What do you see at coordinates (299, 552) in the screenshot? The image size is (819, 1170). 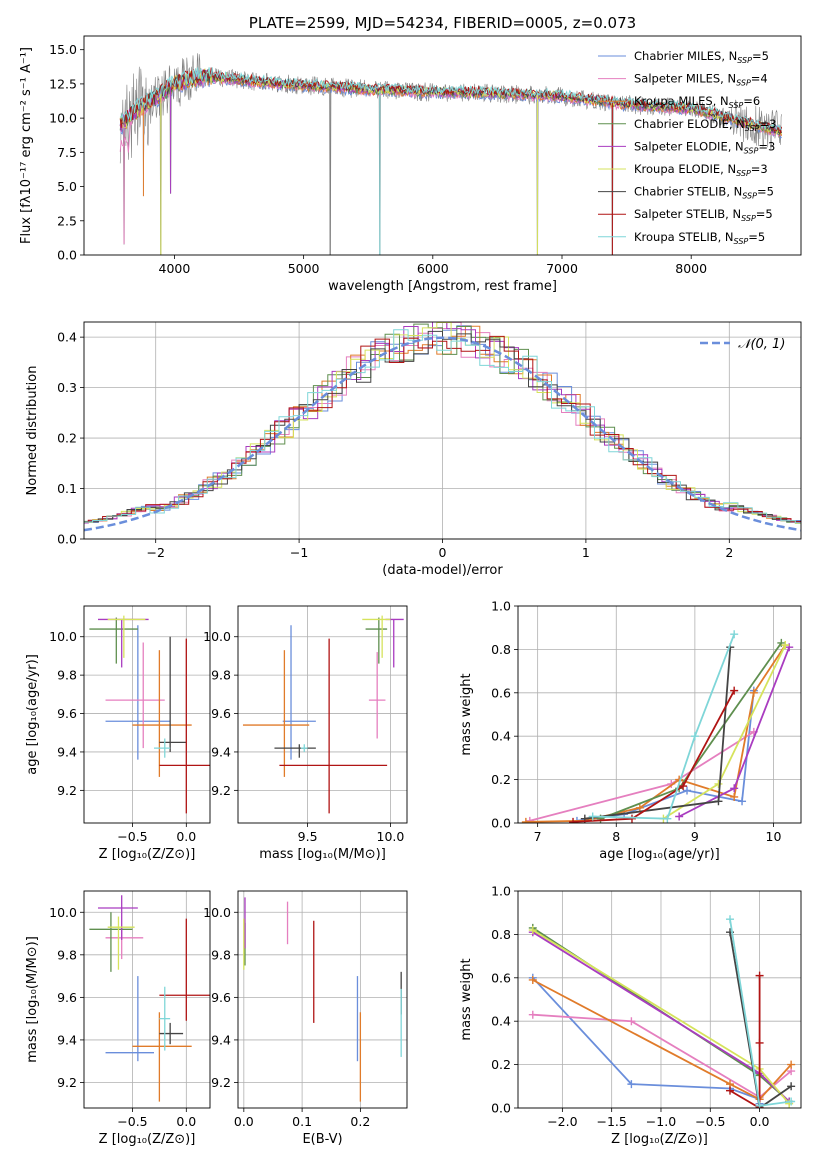 I see `x-tick-label: −1` at bounding box center [299, 552].